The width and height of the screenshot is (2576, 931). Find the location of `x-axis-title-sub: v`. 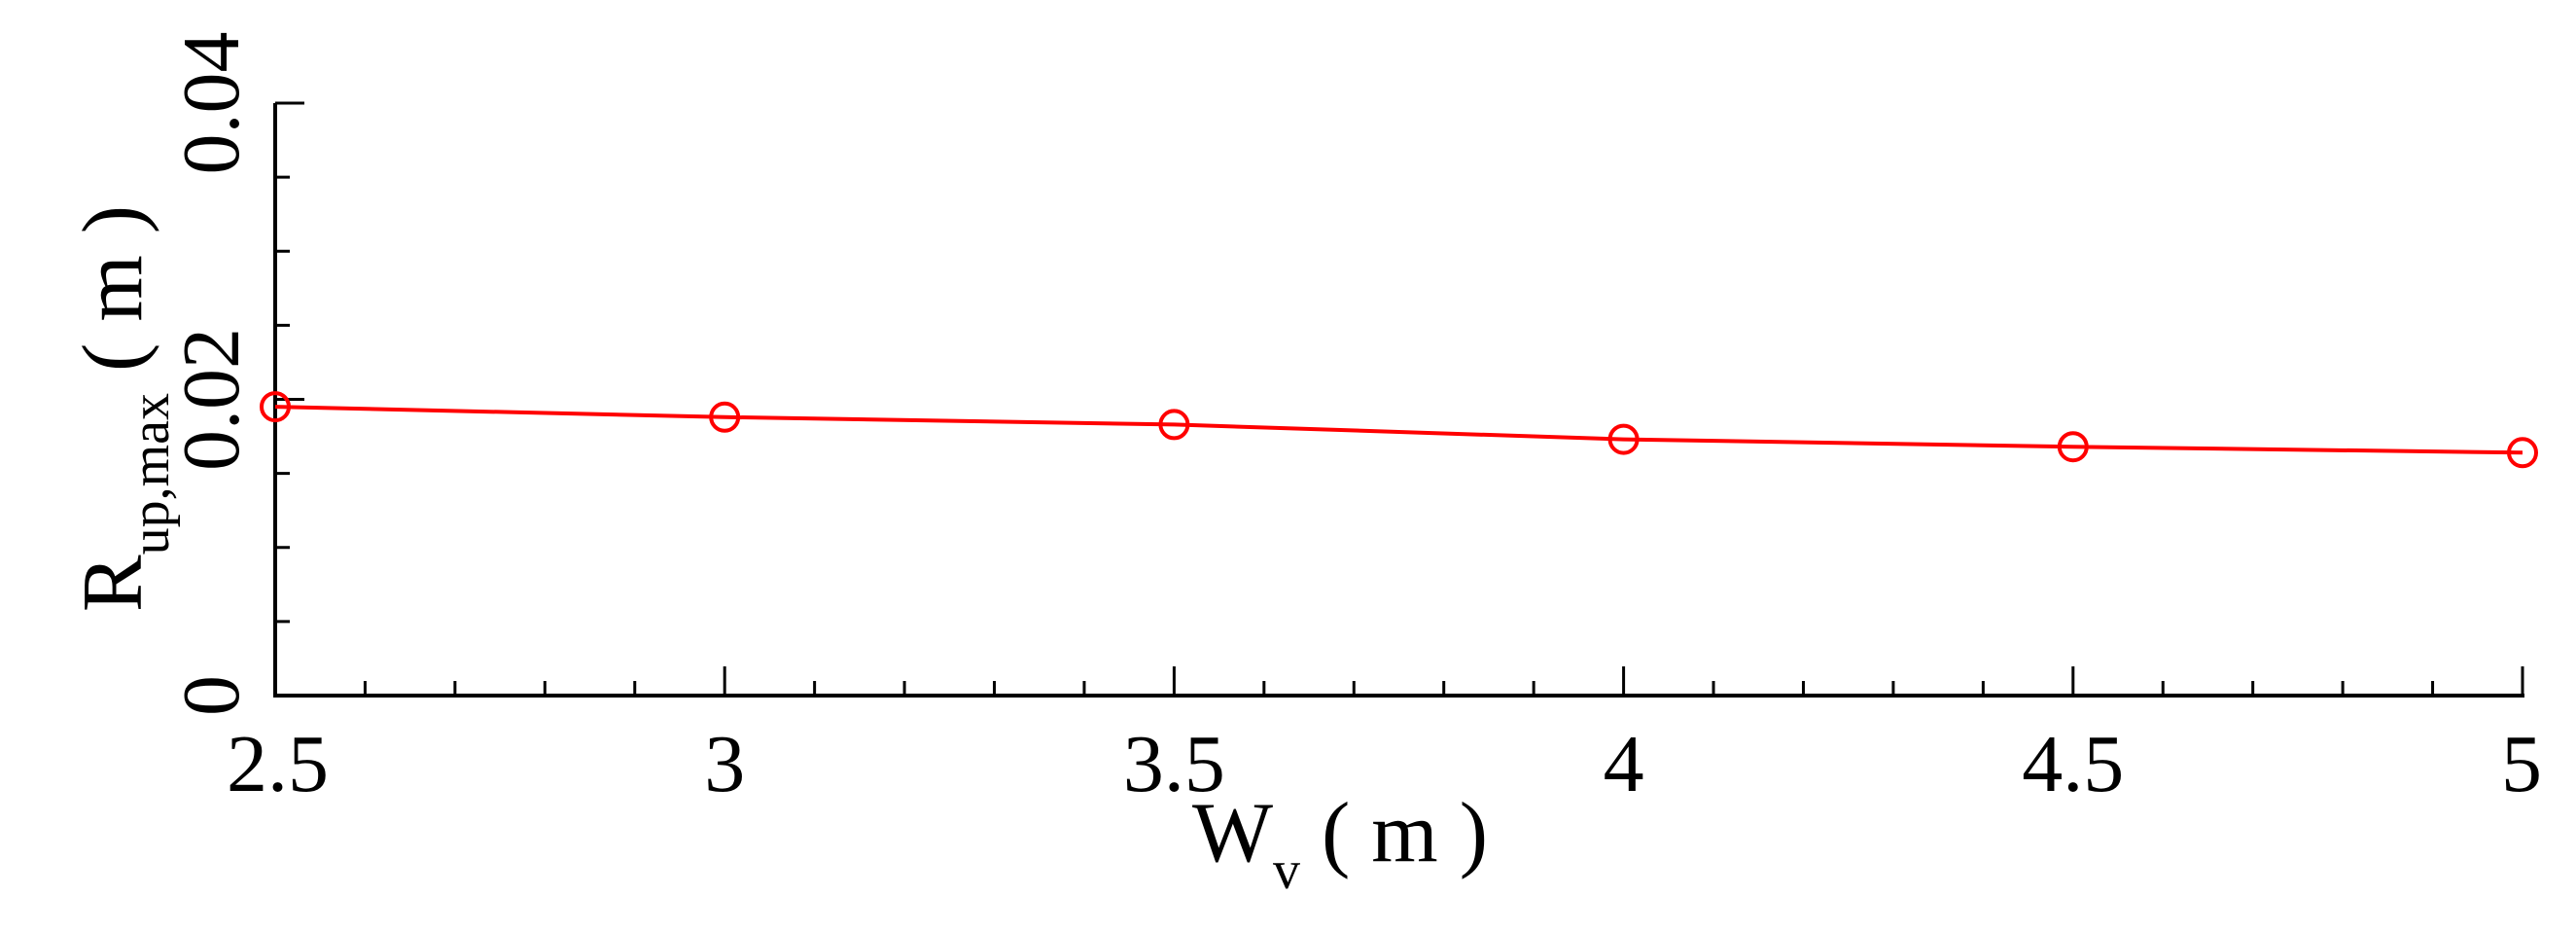

x-axis-title-sub: v is located at coordinates (1287, 871).